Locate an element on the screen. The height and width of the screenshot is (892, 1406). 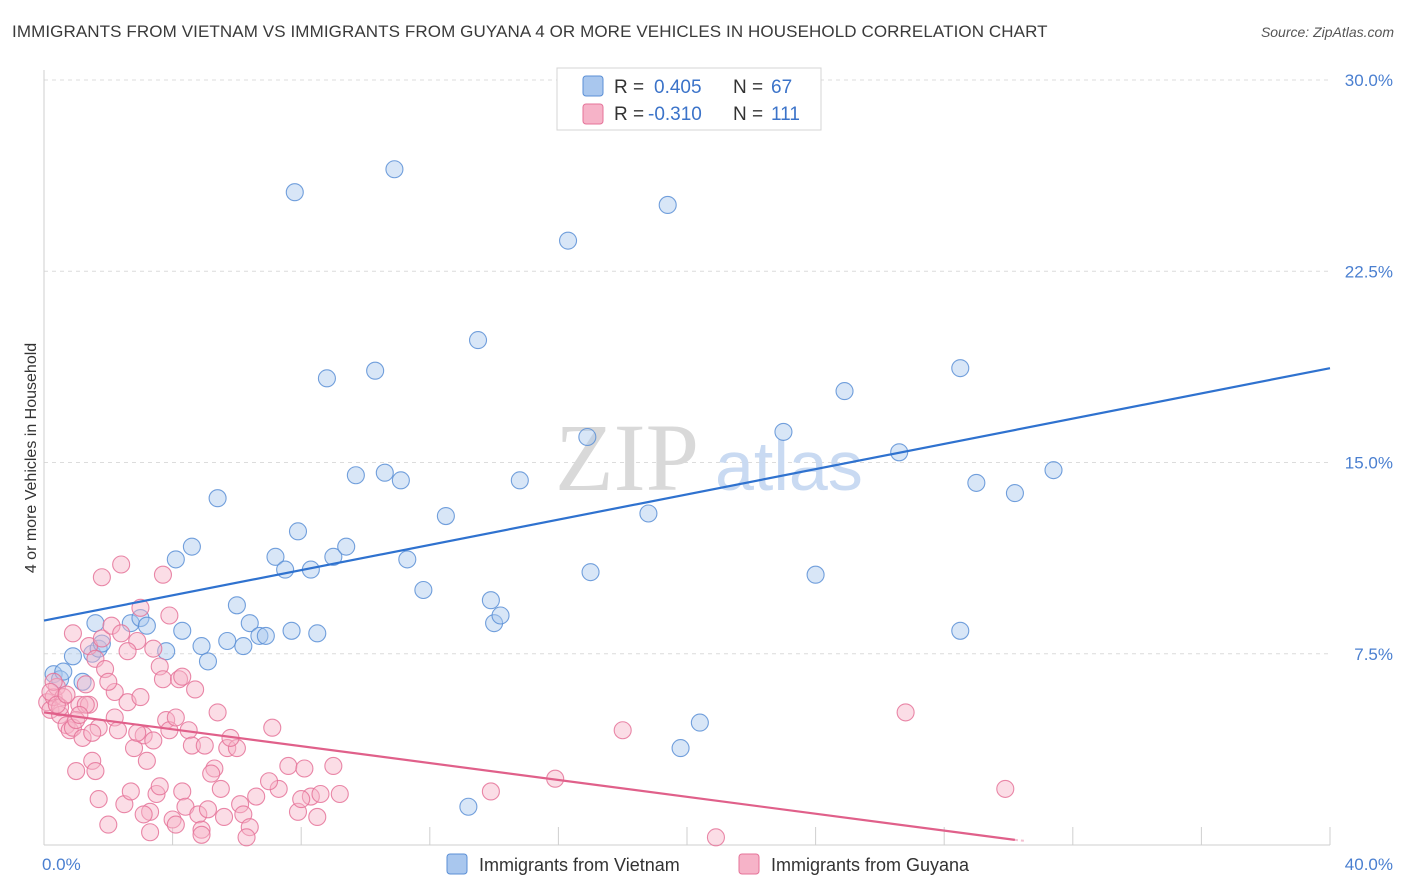
bottom-legend-swatch-guyana is located at coordinates (749, 864).